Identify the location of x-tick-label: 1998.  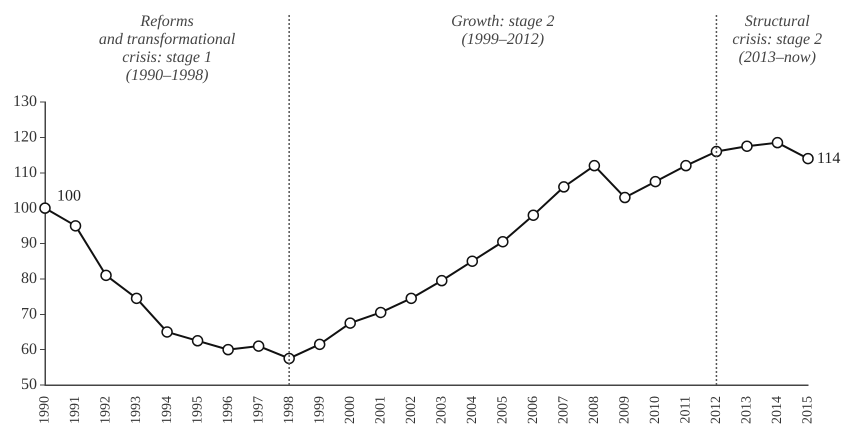
(289, 410).